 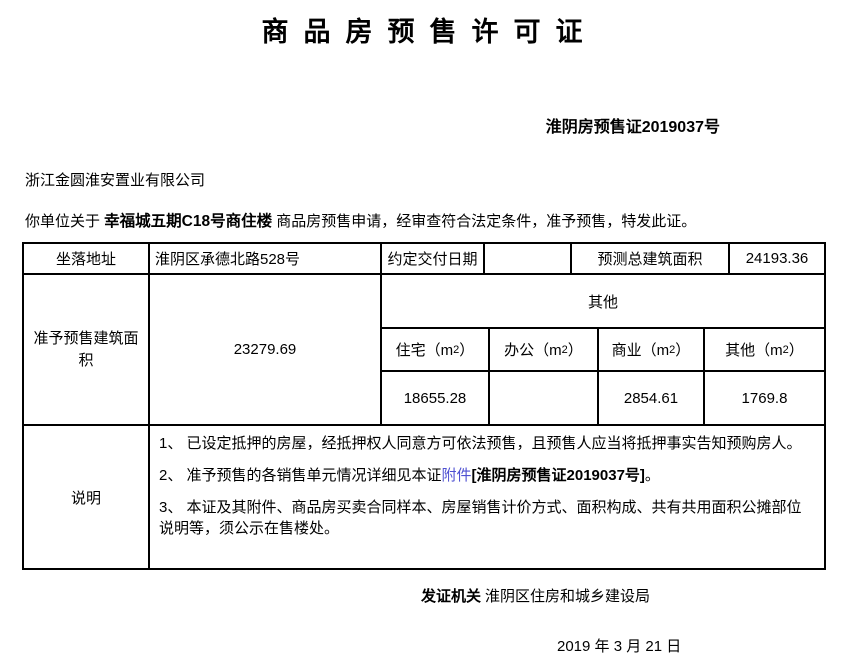 What do you see at coordinates (568, 596) in the screenshot?
I see `authority-value: 淮阴区住房和城乡建设局` at bounding box center [568, 596].